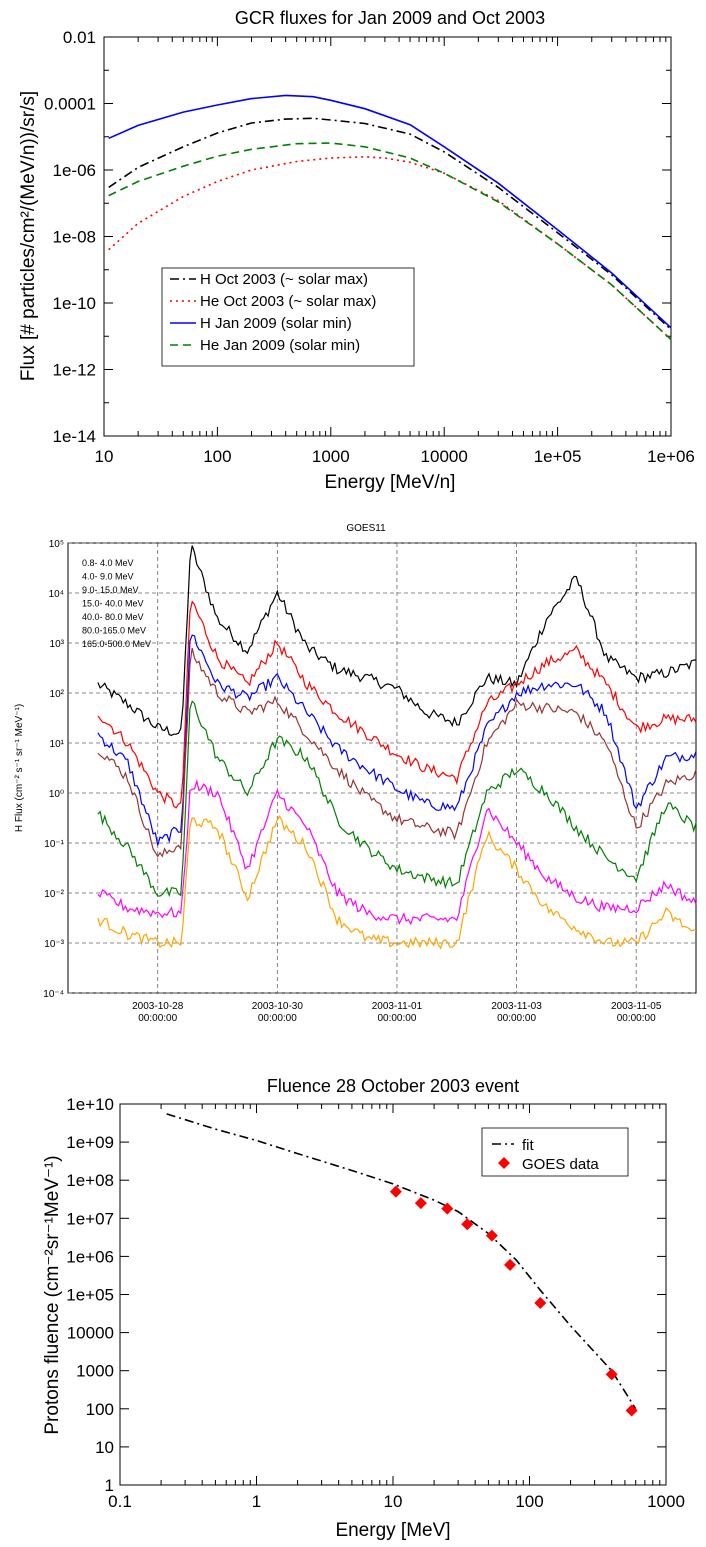 The height and width of the screenshot is (1547, 706). What do you see at coordinates (90, 1256) in the screenshot?
I see `fluence-y-tick-label: 1e+06` at bounding box center [90, 1256].